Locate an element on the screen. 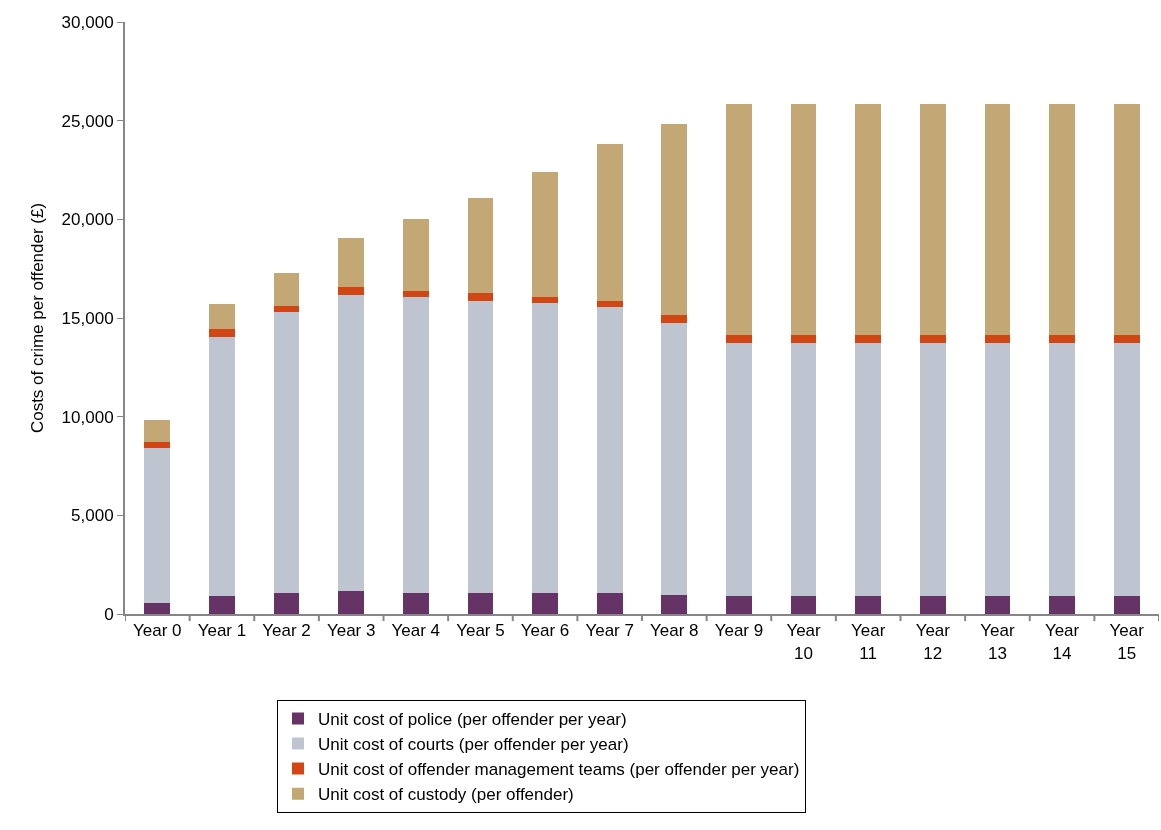 The image size is (1161, 830). x-tick-label: Year 10 is located at coordinates (804, 642).